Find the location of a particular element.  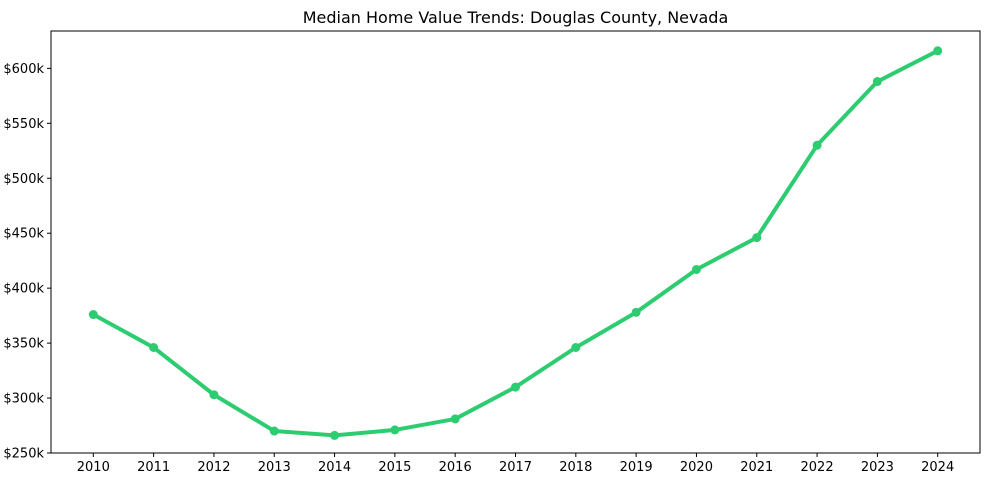

data-point-2022 is located at coordinates (817, 145).